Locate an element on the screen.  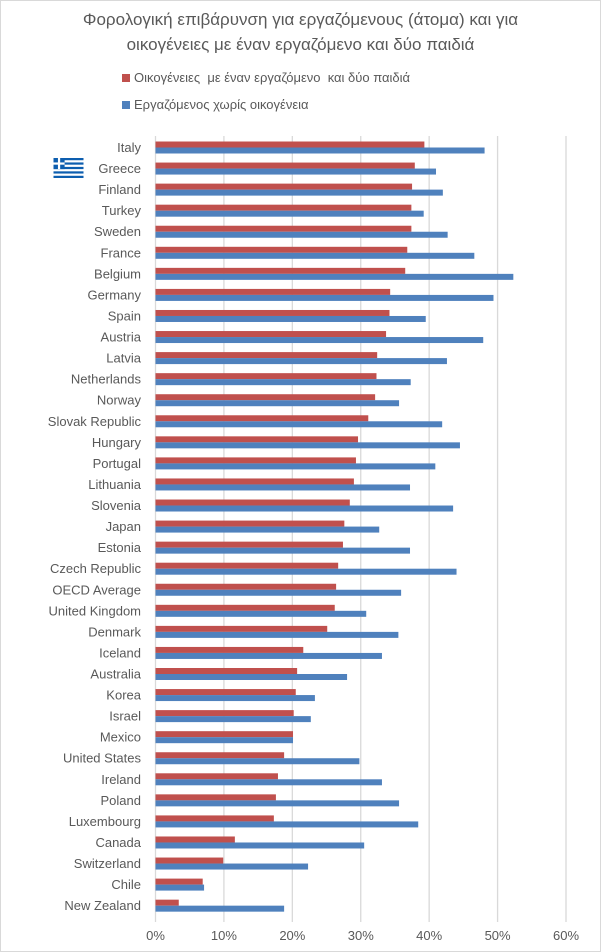
category-label: Switzerland is located at coordinates (107, 863).